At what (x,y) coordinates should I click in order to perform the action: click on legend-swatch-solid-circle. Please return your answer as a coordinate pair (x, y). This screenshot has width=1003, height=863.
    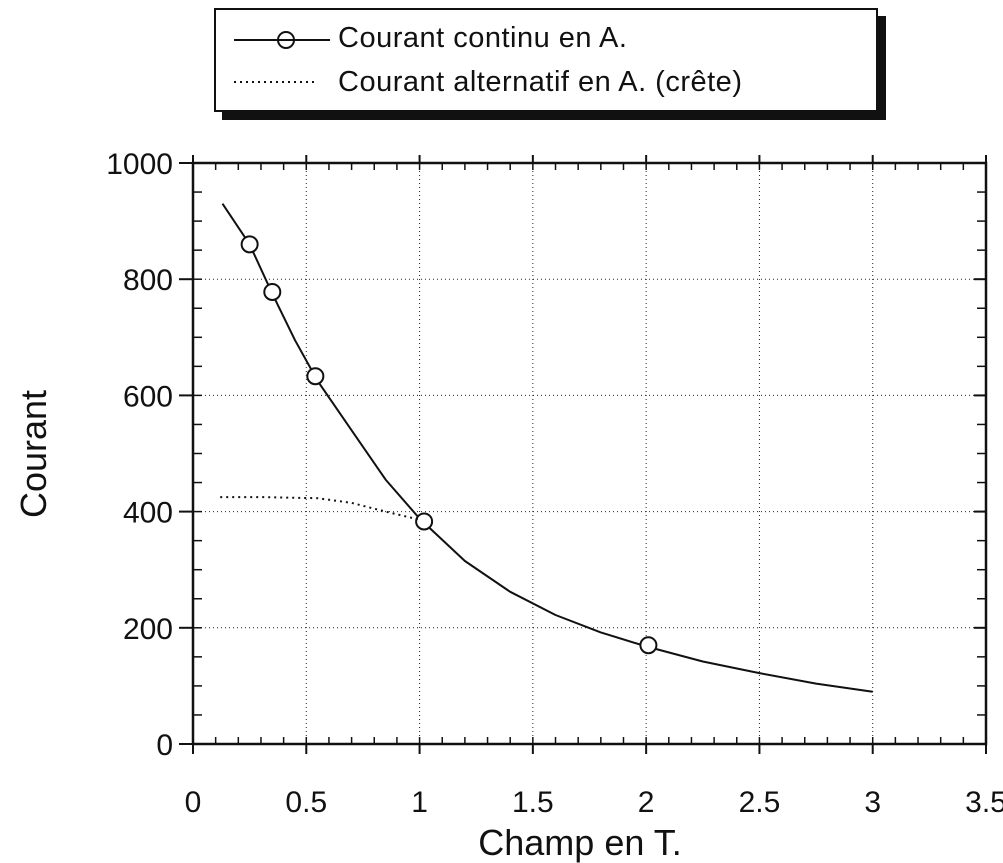
    Looking at the image, I should click on (282, 40).